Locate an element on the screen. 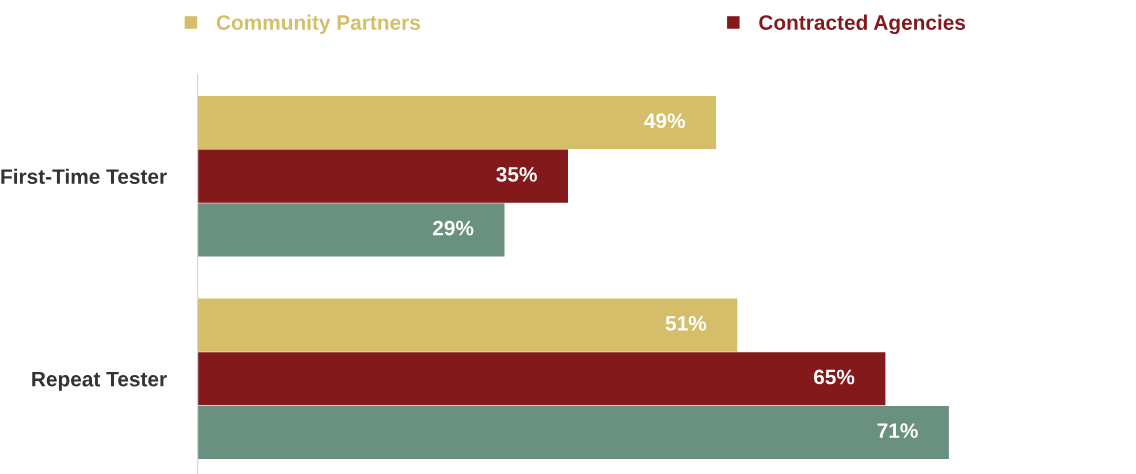 Image resolution: width=1136 pixels, height=474 pixels. legend-label: Contracted Agencies is located at coordinates (862, 24).